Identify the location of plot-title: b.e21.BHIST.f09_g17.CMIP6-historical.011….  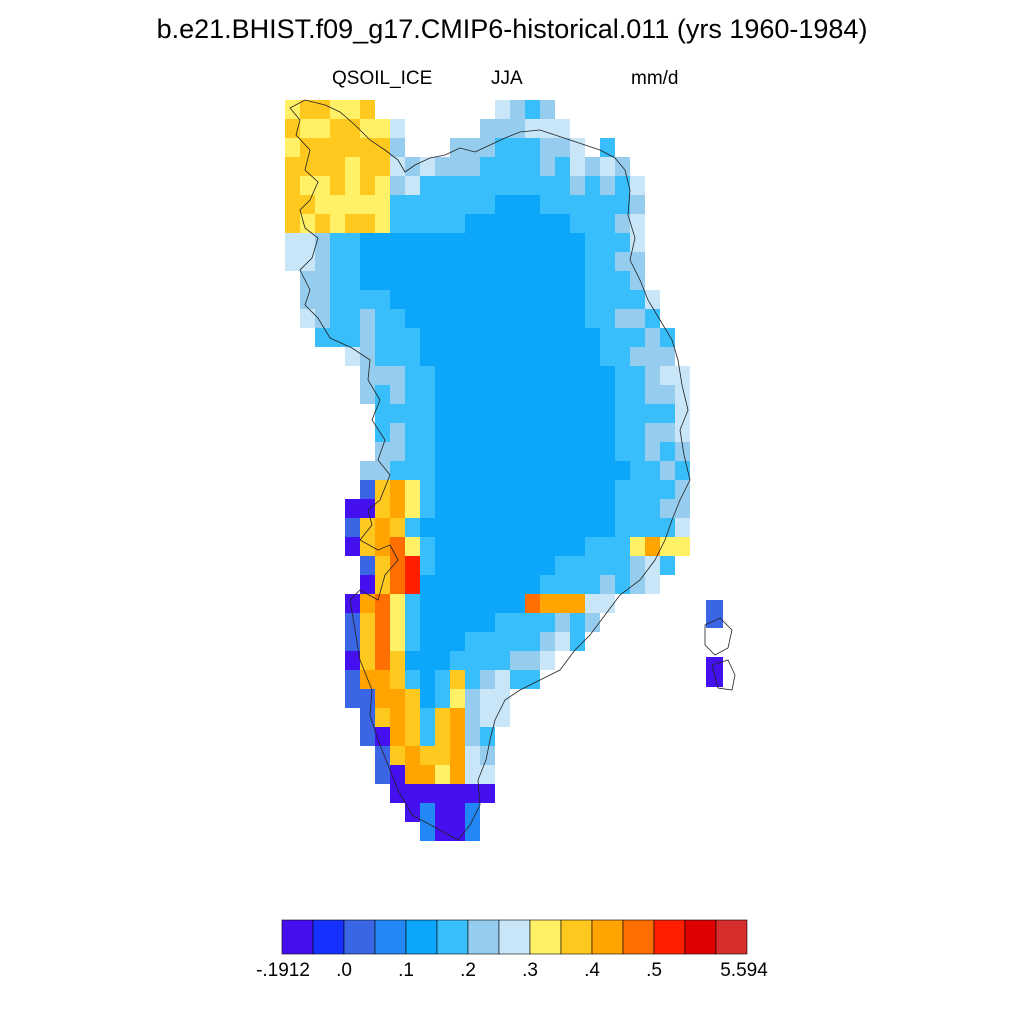
(512, 29).